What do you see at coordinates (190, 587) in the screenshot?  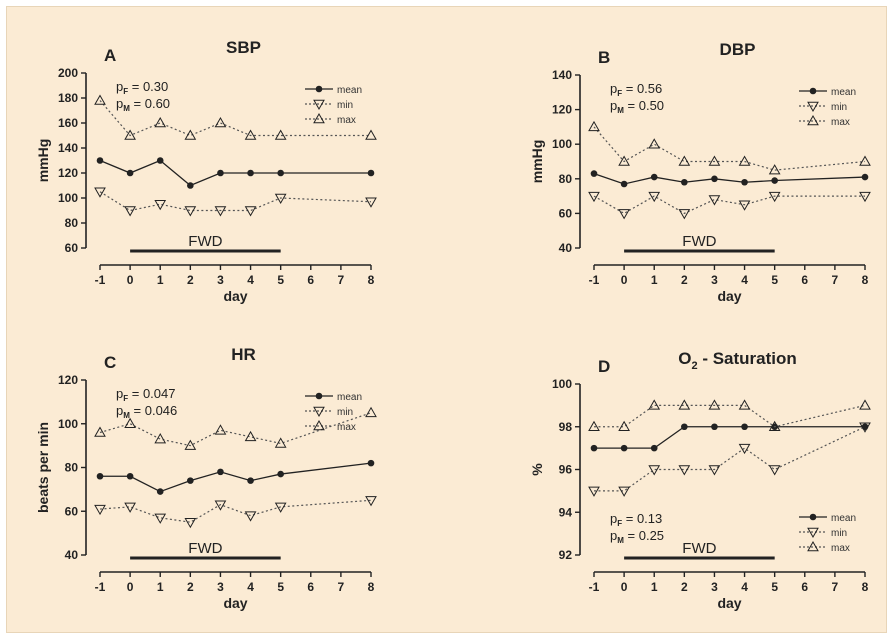 I see `x-tick-label: 2` at bounding box center [190, 587].